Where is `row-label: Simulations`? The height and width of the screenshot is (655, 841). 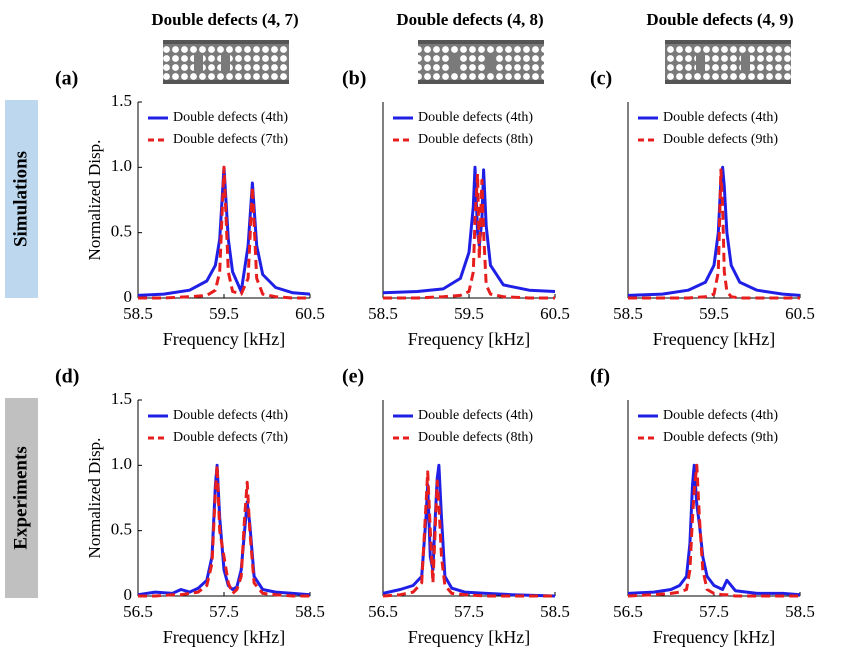 row-label: Simulations is located at coordinates (20, 199).